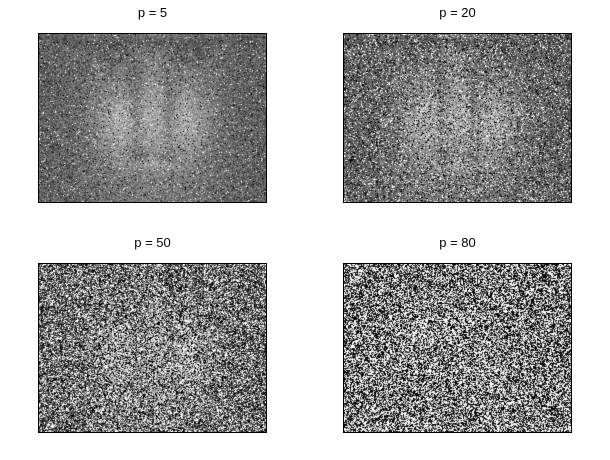 This screenshot has width=610, height=460. What do you see at coordinates (457, 12) in the screenshot?
I see `subplot-title: p = 20` at bounding box center [457, 12].